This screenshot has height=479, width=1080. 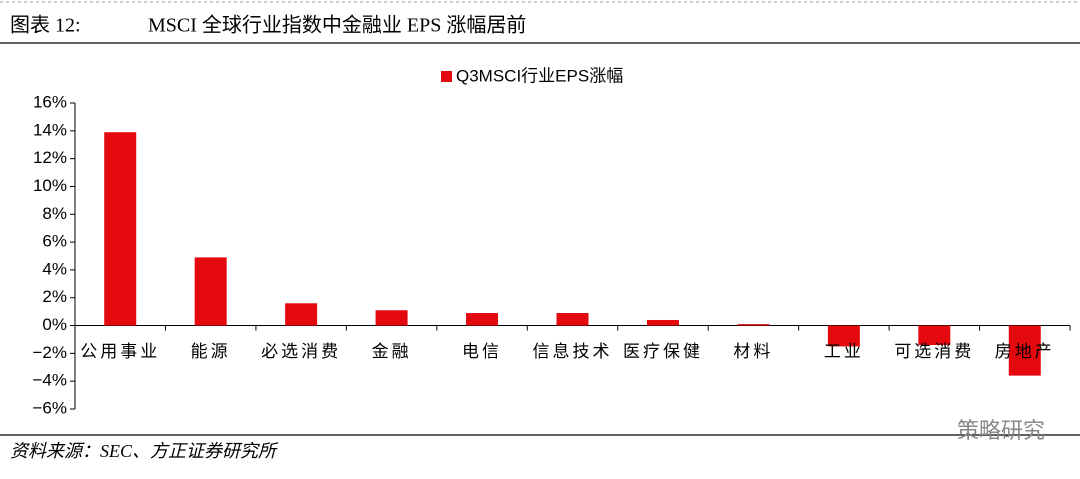 What do you see at coordinates (753, 351) in the screenshot?
I see `x-tick-label: 材料` at bounding box center [753, 351].